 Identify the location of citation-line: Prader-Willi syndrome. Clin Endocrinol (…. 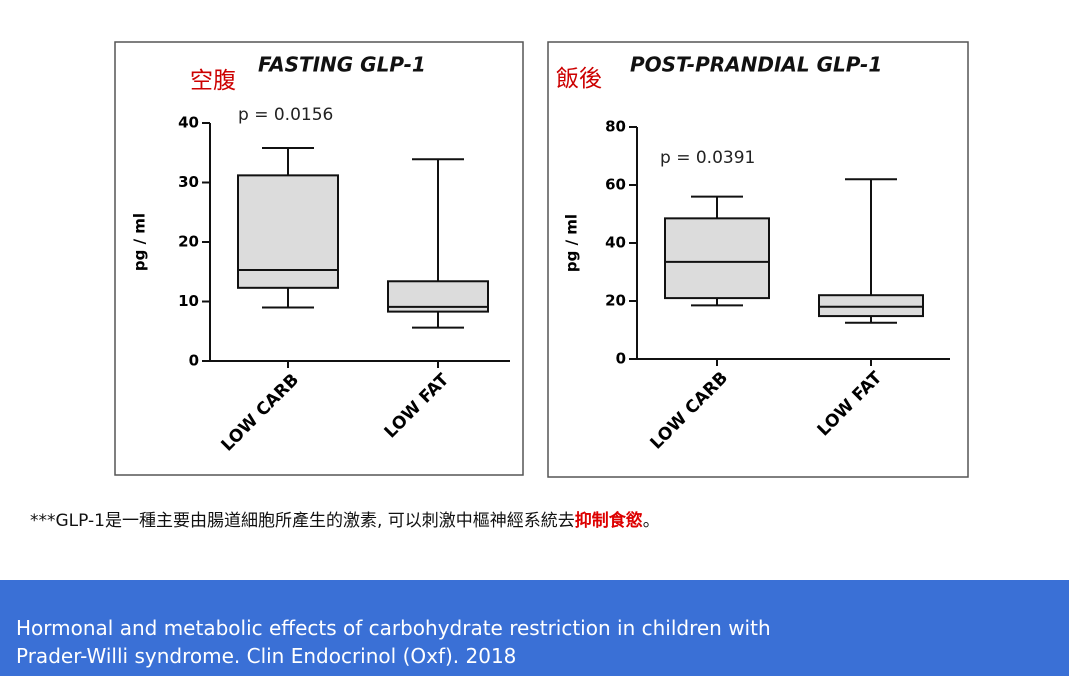
(266, 656).